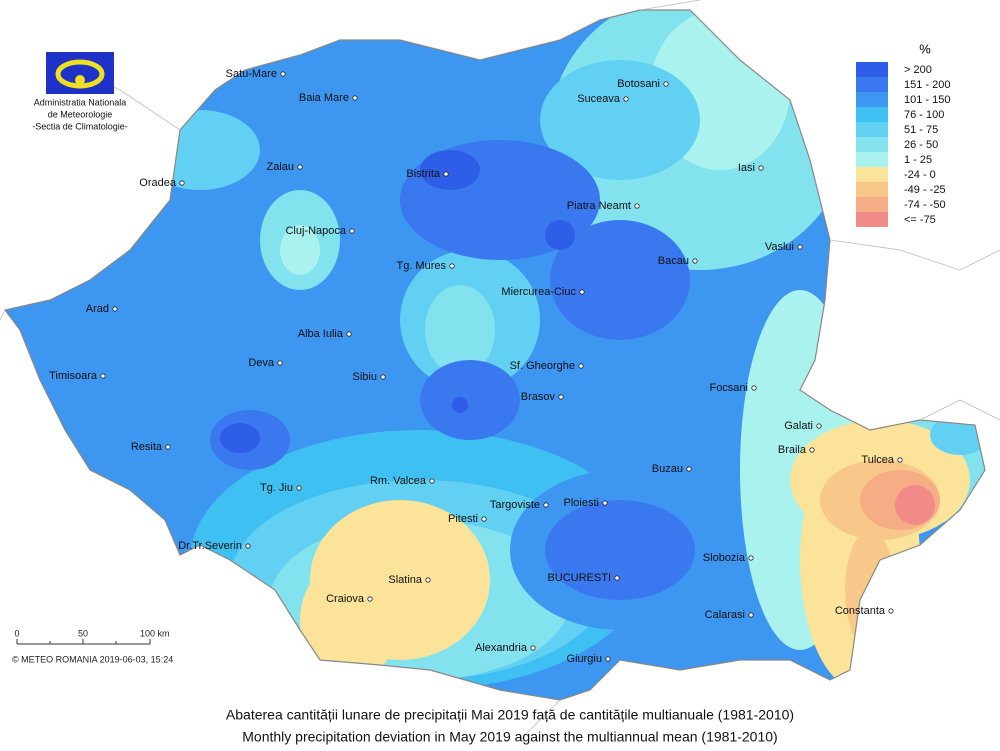 This screenshot has width=1000, height=751. Describe the element at coordinates (405, 580) in the screenshot. I see `city-label: Slatina` at that location.